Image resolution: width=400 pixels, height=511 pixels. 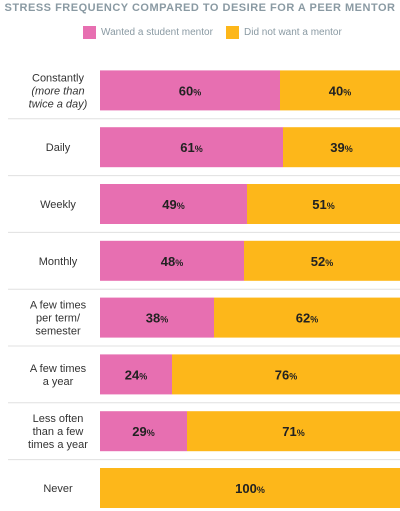 I want to click on value-label-not-wanted: 76%, so click(x=286, y=374).